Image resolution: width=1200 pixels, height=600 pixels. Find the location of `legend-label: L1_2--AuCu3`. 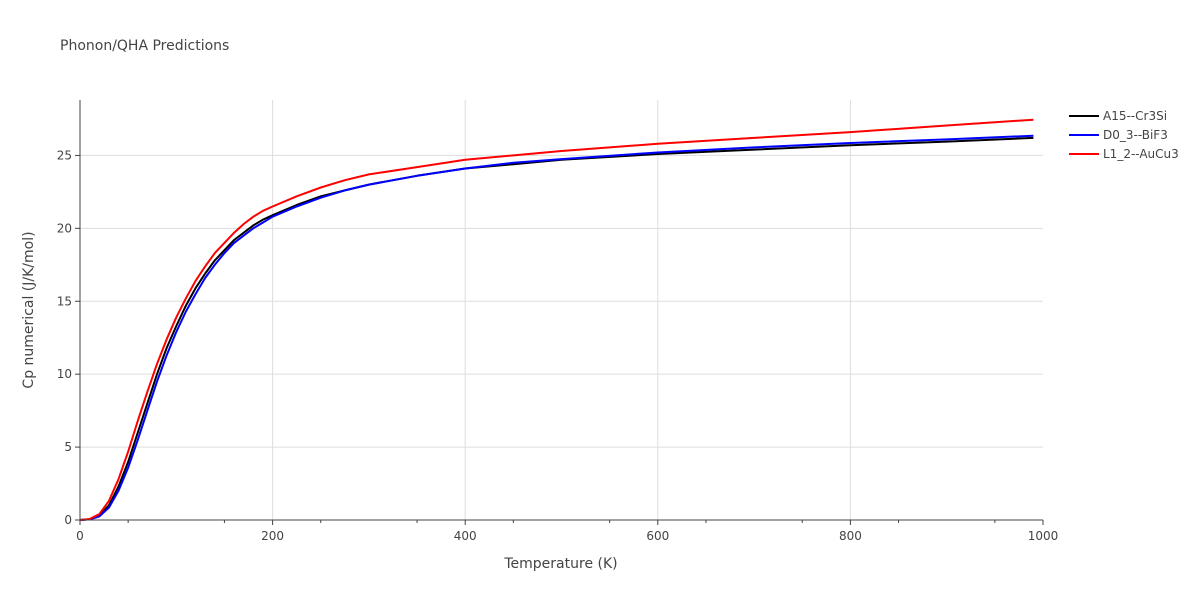

legend-label: L1_2--AuCu3 is located at coordinates (1141, 154).